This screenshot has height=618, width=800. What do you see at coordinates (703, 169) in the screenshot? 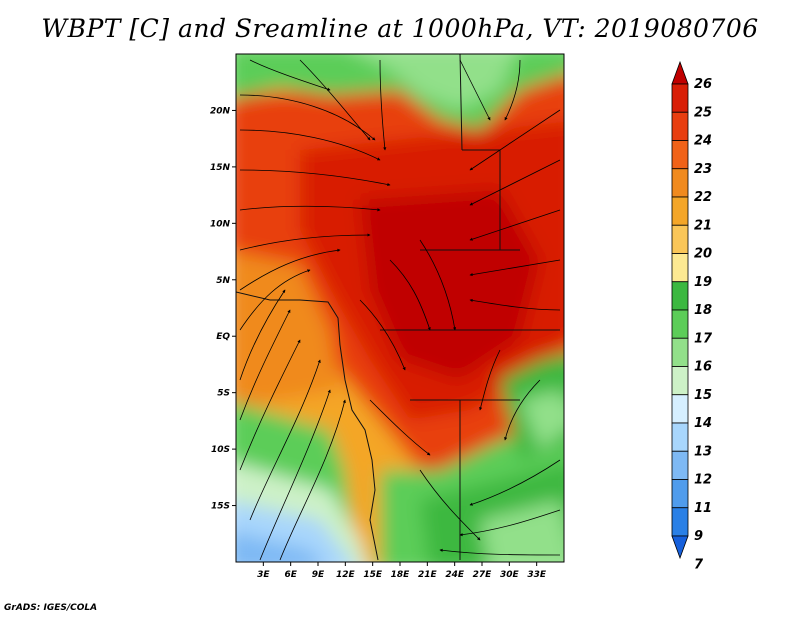
I see `colorbar-label: 23` at bounding box center [703, 169].